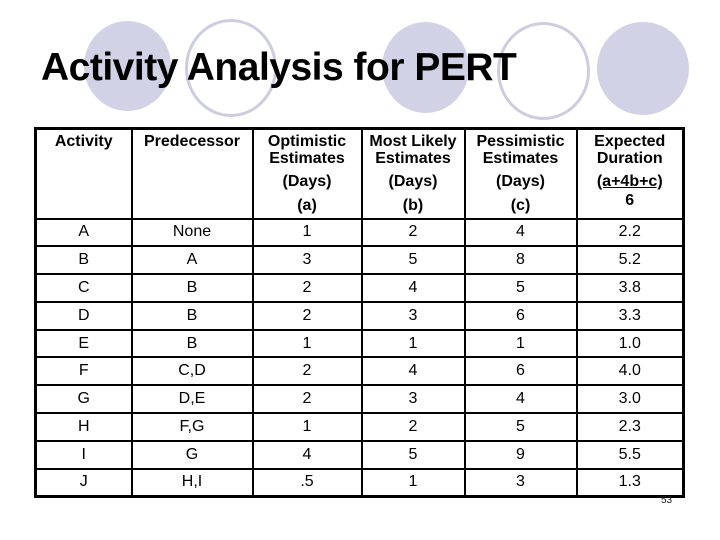 The width and height of the screenshot is (720, 540). What do you see at coordinates (630, 343) in the screenshot?
I see `cell-expected: 1.0` at bounding box center [630, 343].